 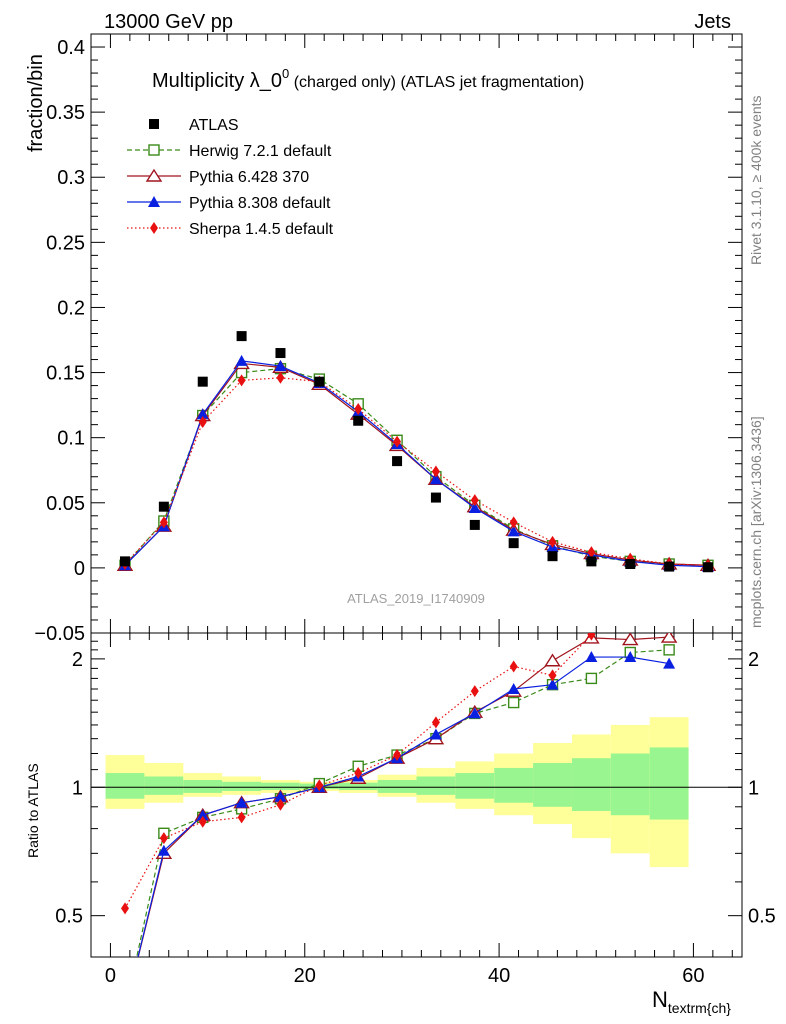 I want to click on plot-title-suffix: (charged only) (ATLAS jet fragmentation), so click(x=436, y=82).